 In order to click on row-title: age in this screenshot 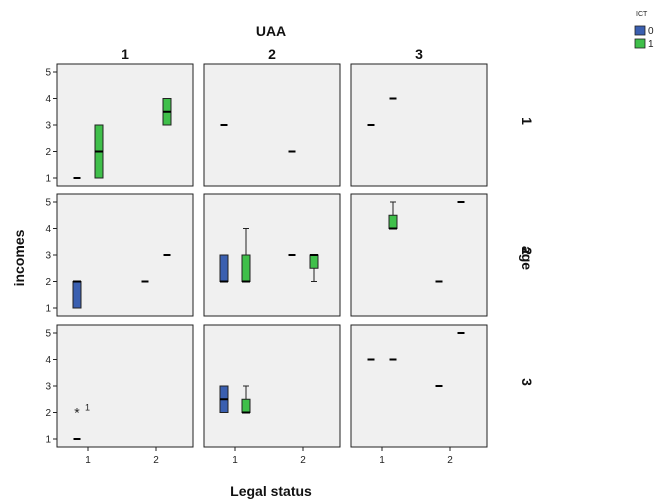, I will do `click(527, 258)`.